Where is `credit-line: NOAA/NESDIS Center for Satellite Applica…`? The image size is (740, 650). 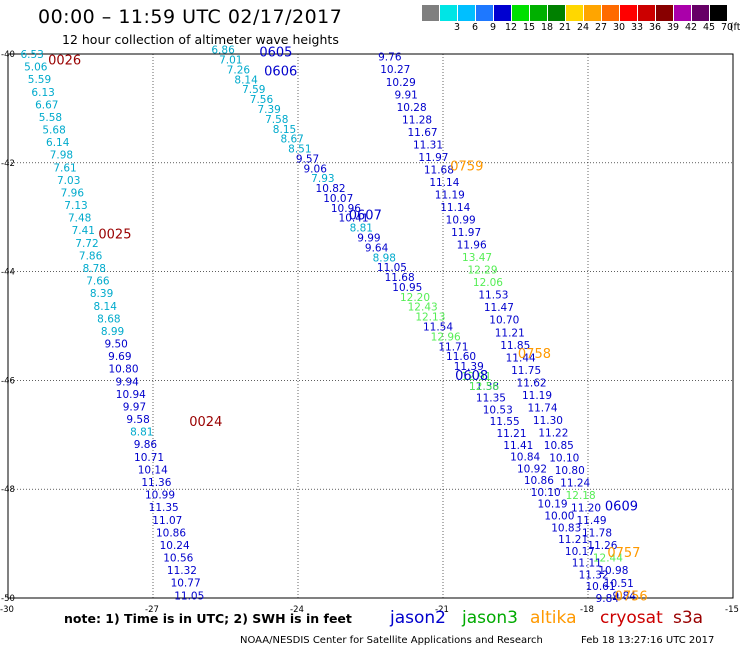
credit-line: NOAA/NESDIS Center for Satellite Applica… is located at coordinates (391, 640).